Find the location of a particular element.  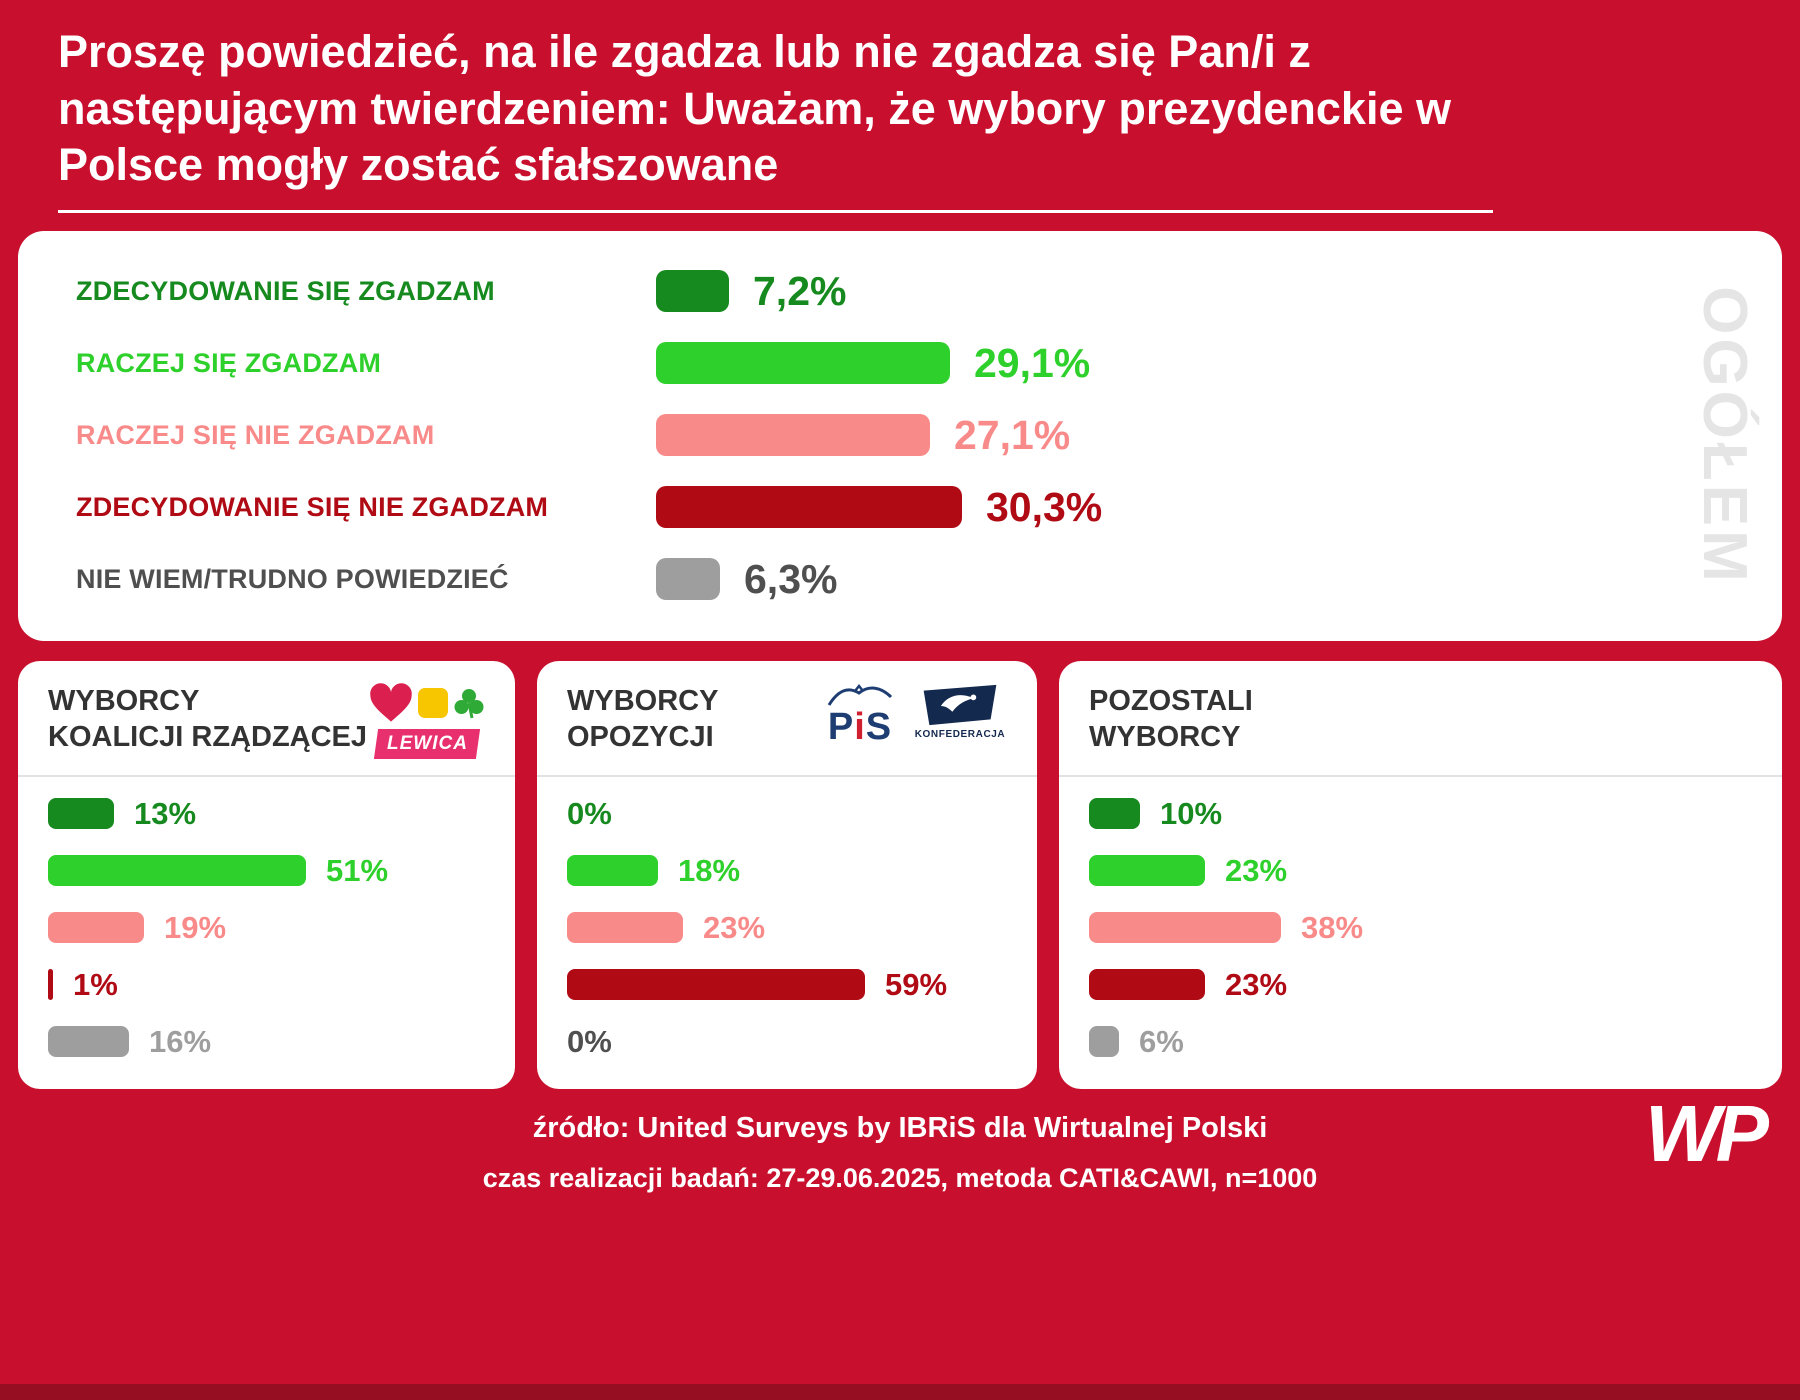

group-row: 10% is located at coordinates (1420, 813).